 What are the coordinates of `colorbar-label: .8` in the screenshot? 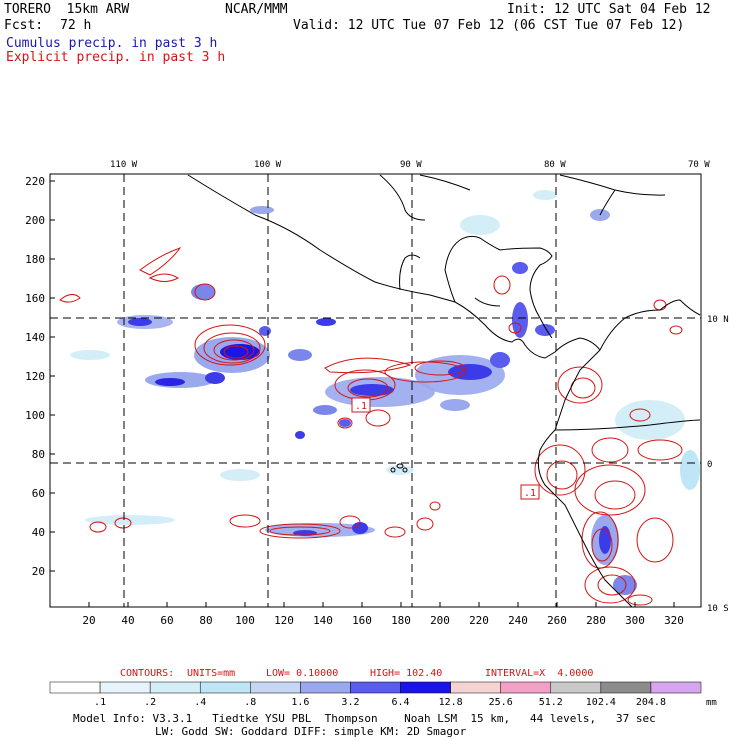 It's located at (250, 702).